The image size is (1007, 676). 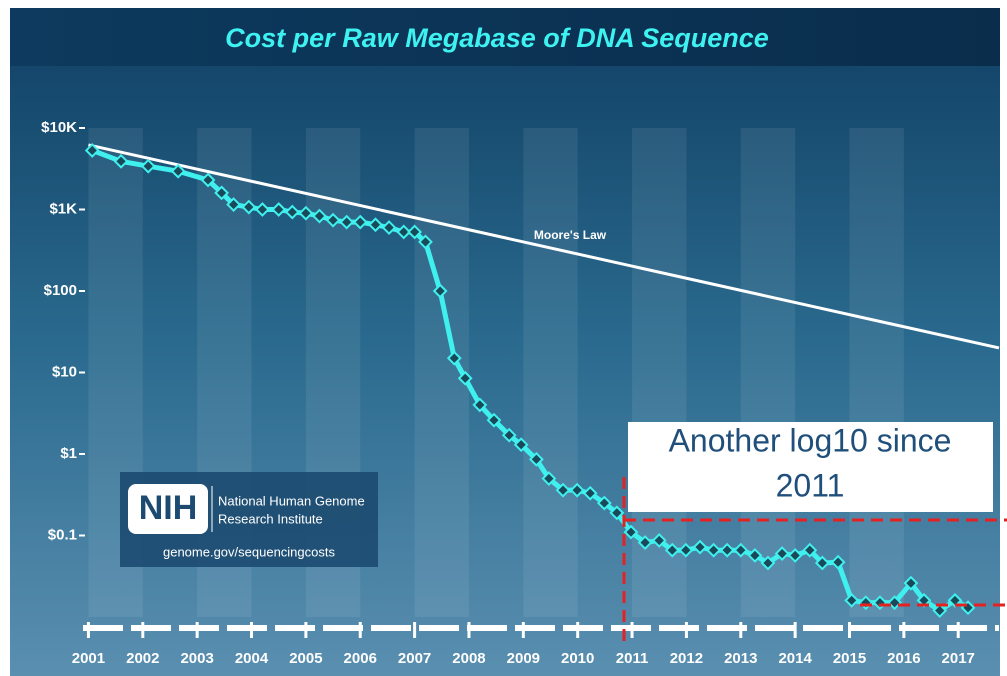 I want to click on series-label: Moore's Law, so click(x=570, y=235).